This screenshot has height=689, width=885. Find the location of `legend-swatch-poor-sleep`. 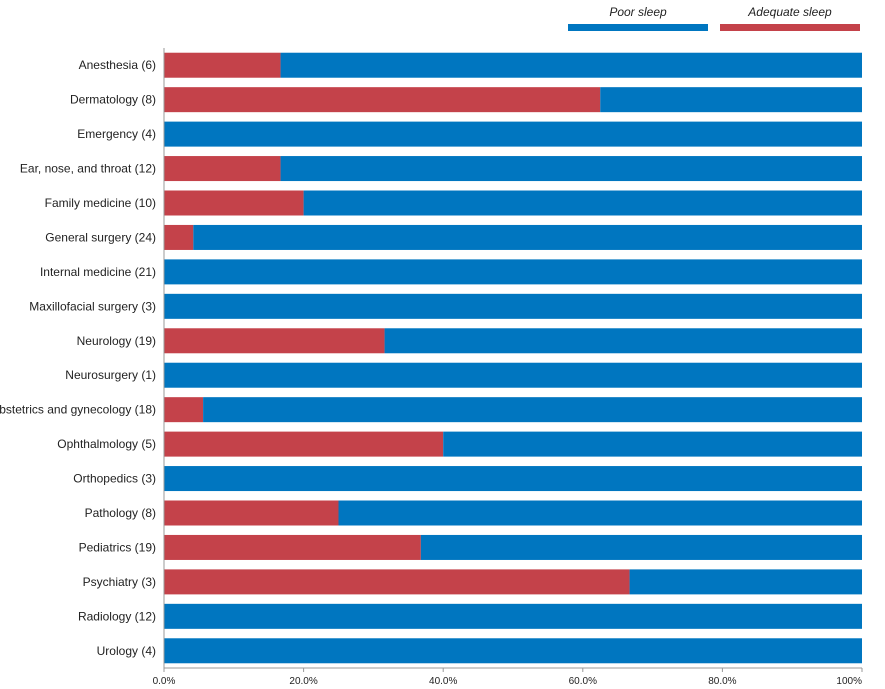

legend-swatch-poor-sleep is located at coordinates (638, 27).